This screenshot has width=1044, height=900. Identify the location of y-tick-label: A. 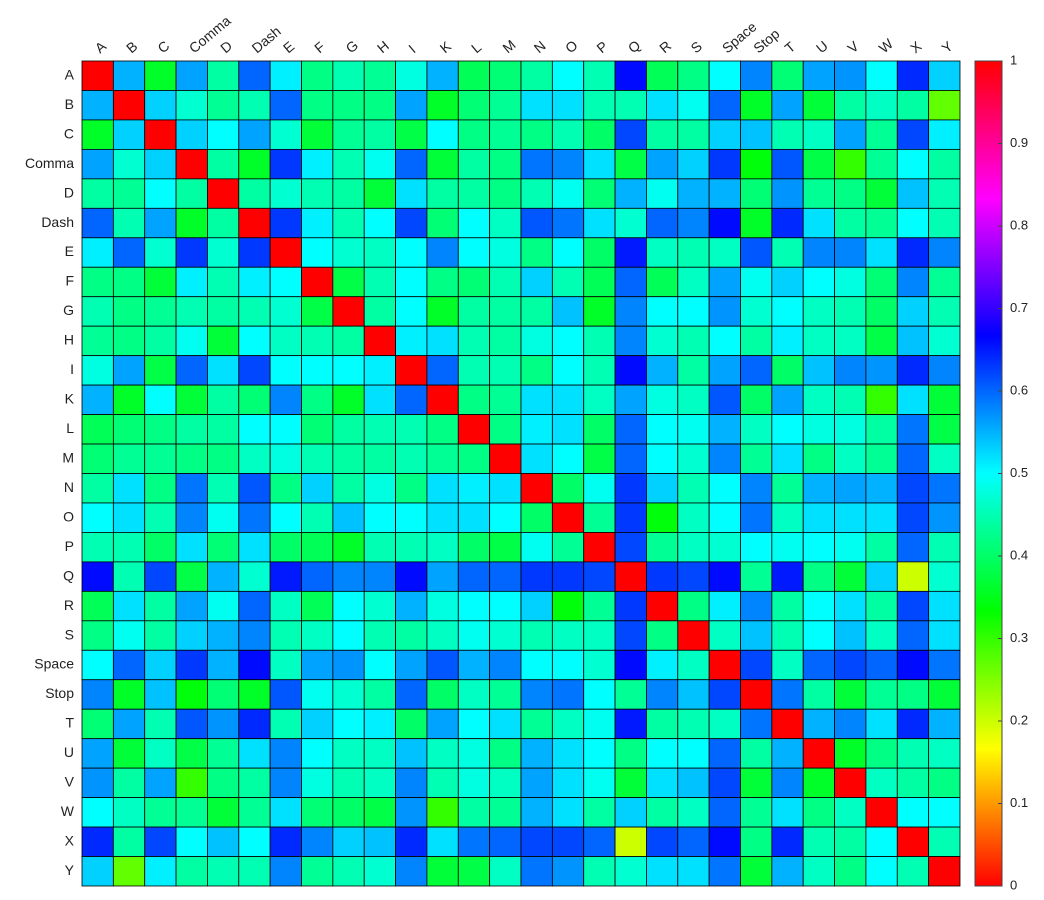
(70, 74).